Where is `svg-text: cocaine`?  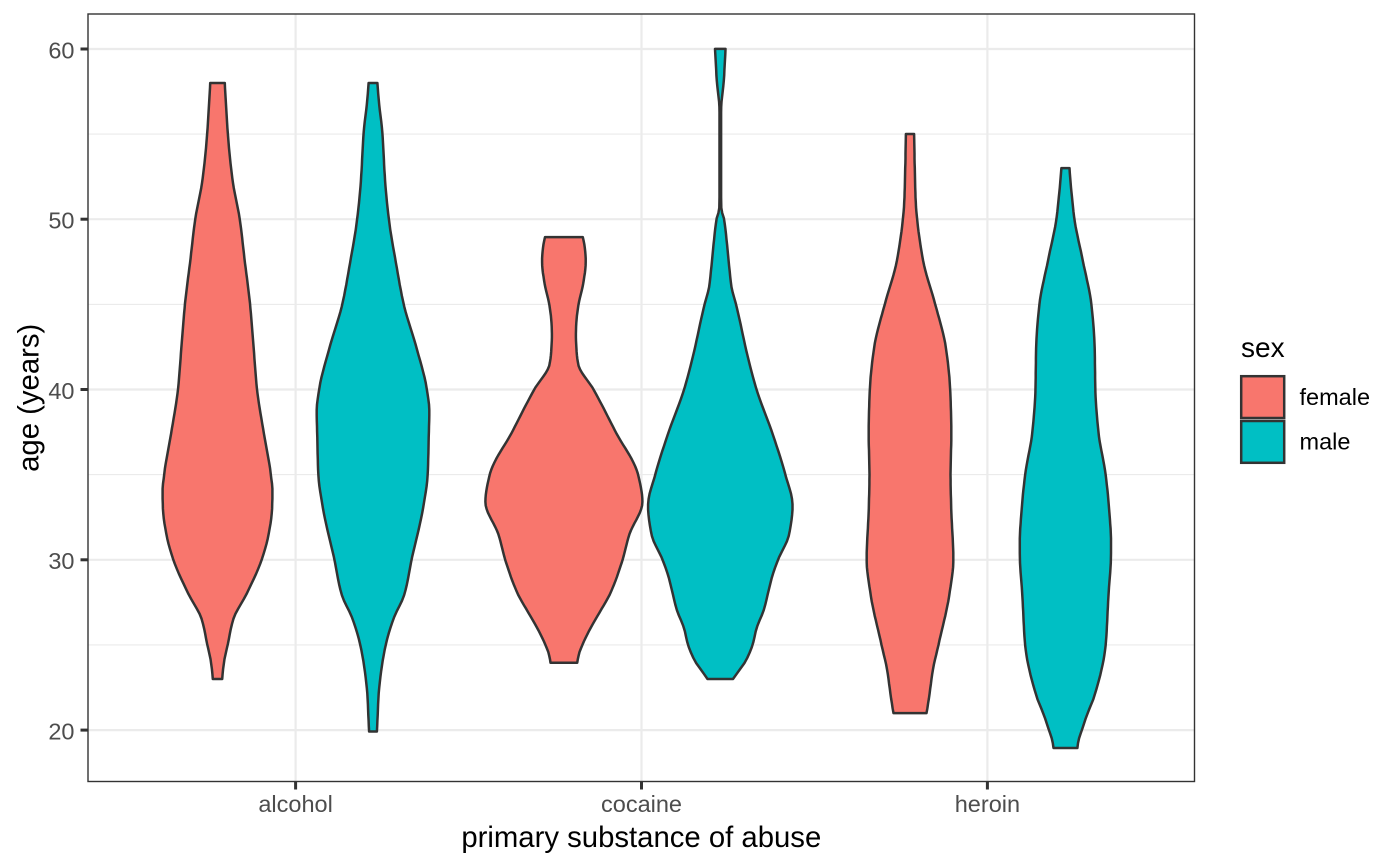
svg-text: cocaine is located at coordinates (641, 804).